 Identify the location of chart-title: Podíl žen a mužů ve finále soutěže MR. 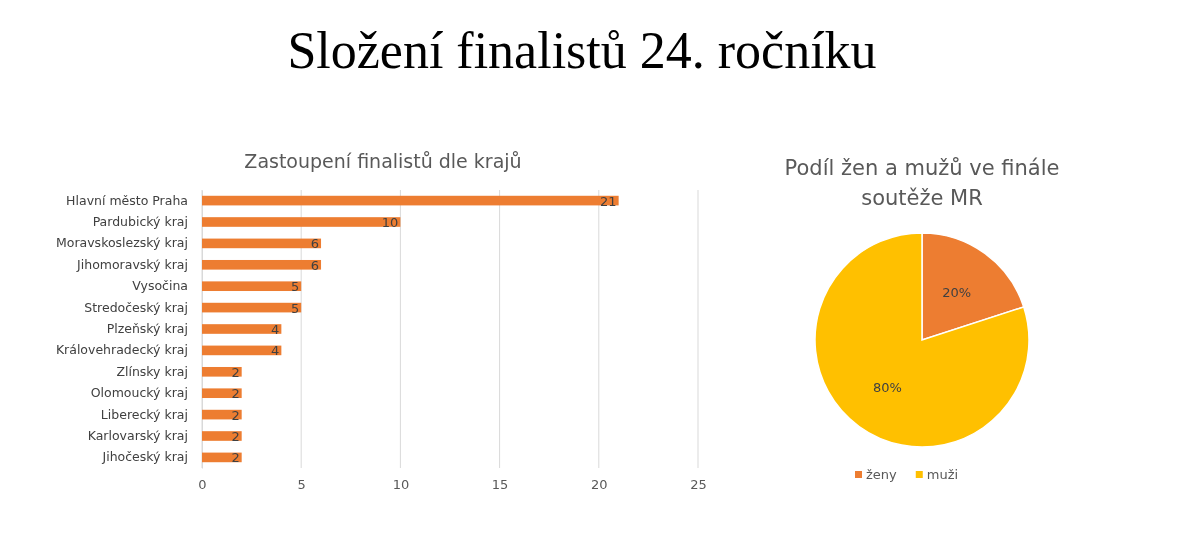
(922, 183).